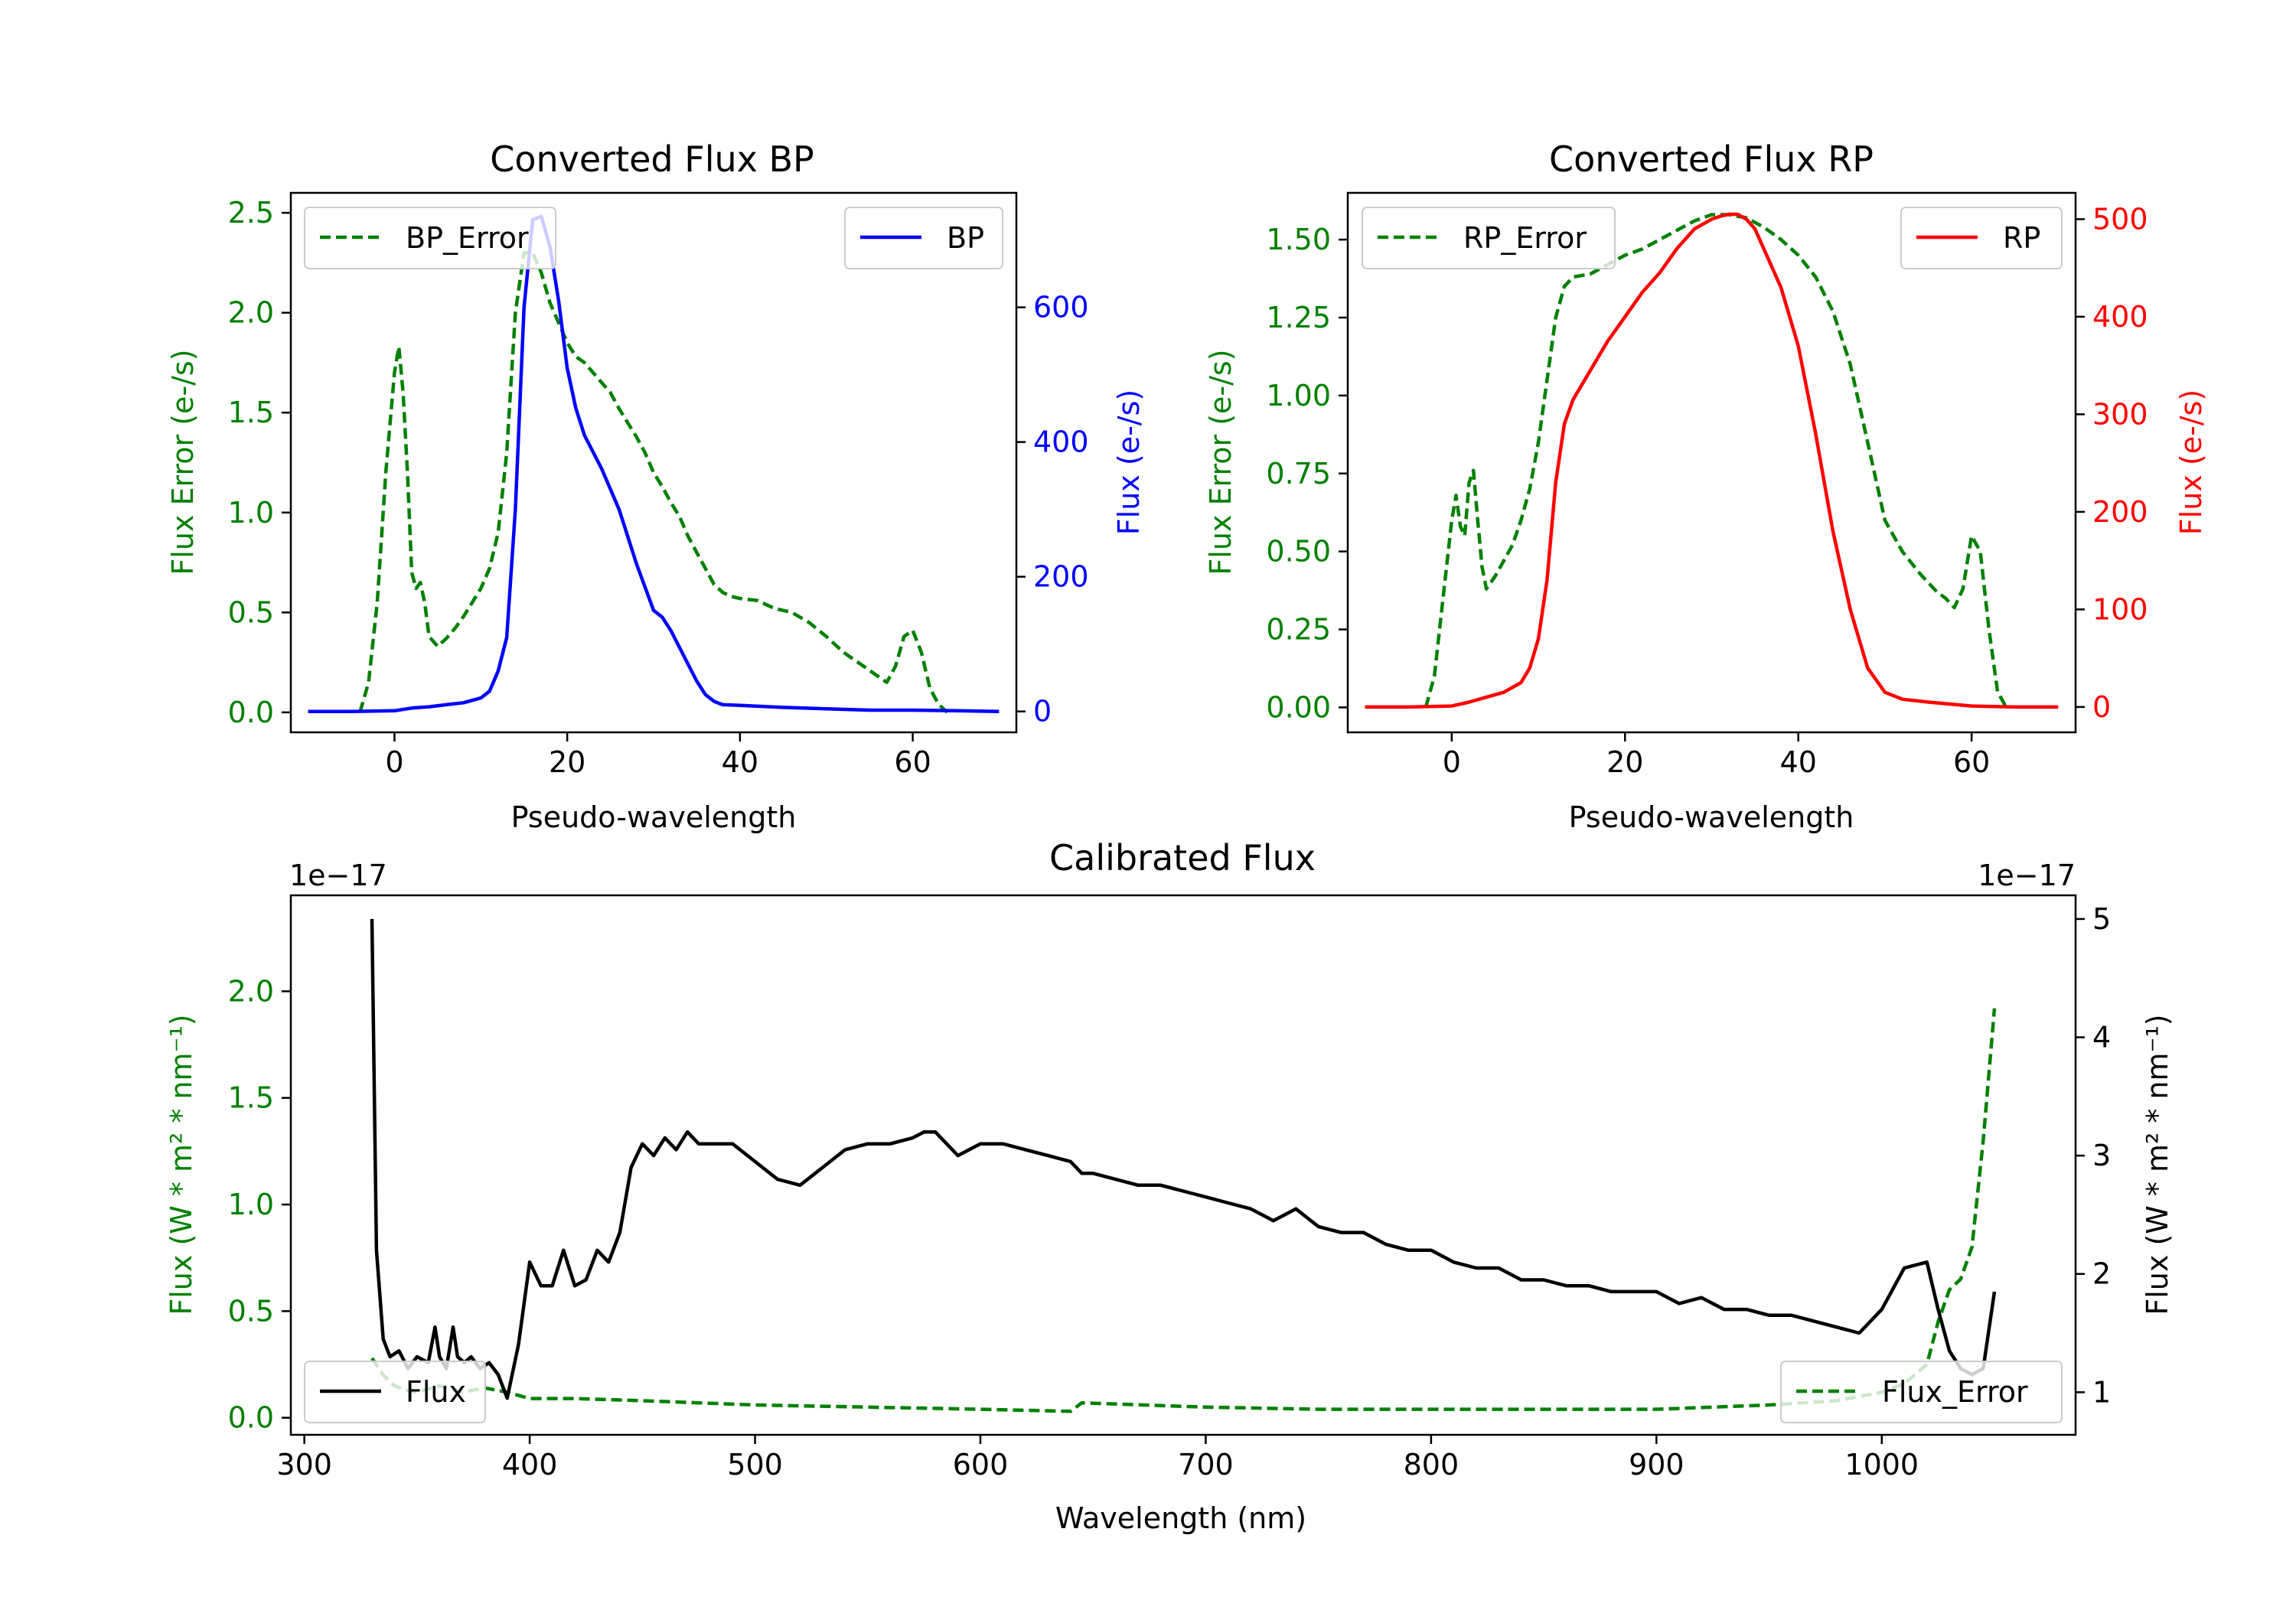  Describe the element at coordinates (567, 762) in the screenshot. I see `bp-x-tick-label: 20` at that location.